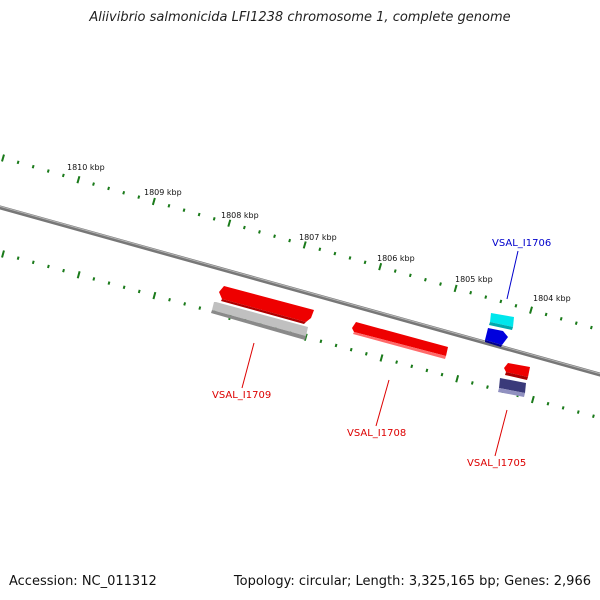 Image resolution: width=600 pixels, height=600 pixels. Describe the element at coordinates (512, 387) in the screenshot. I see `gene-navy` at that location.